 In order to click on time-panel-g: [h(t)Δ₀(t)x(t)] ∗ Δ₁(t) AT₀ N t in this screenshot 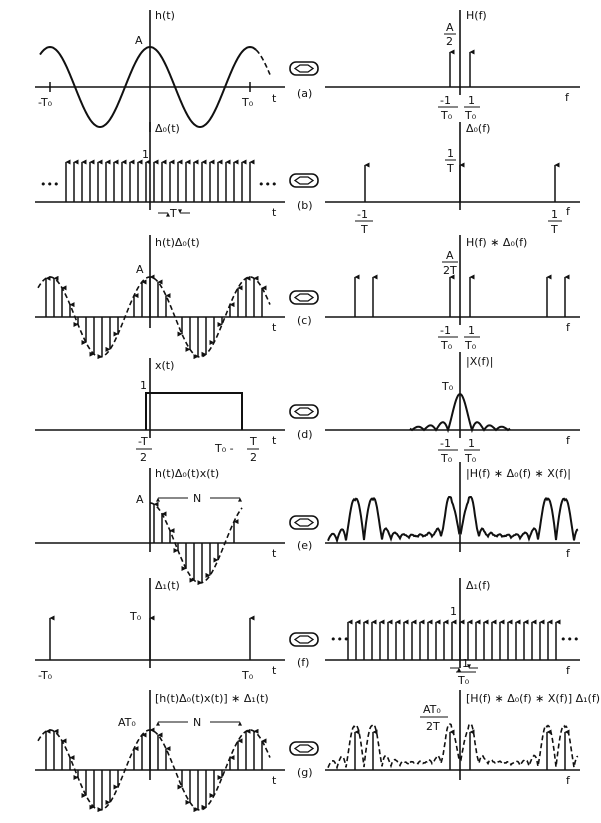, I will do `click(160, 751)`.